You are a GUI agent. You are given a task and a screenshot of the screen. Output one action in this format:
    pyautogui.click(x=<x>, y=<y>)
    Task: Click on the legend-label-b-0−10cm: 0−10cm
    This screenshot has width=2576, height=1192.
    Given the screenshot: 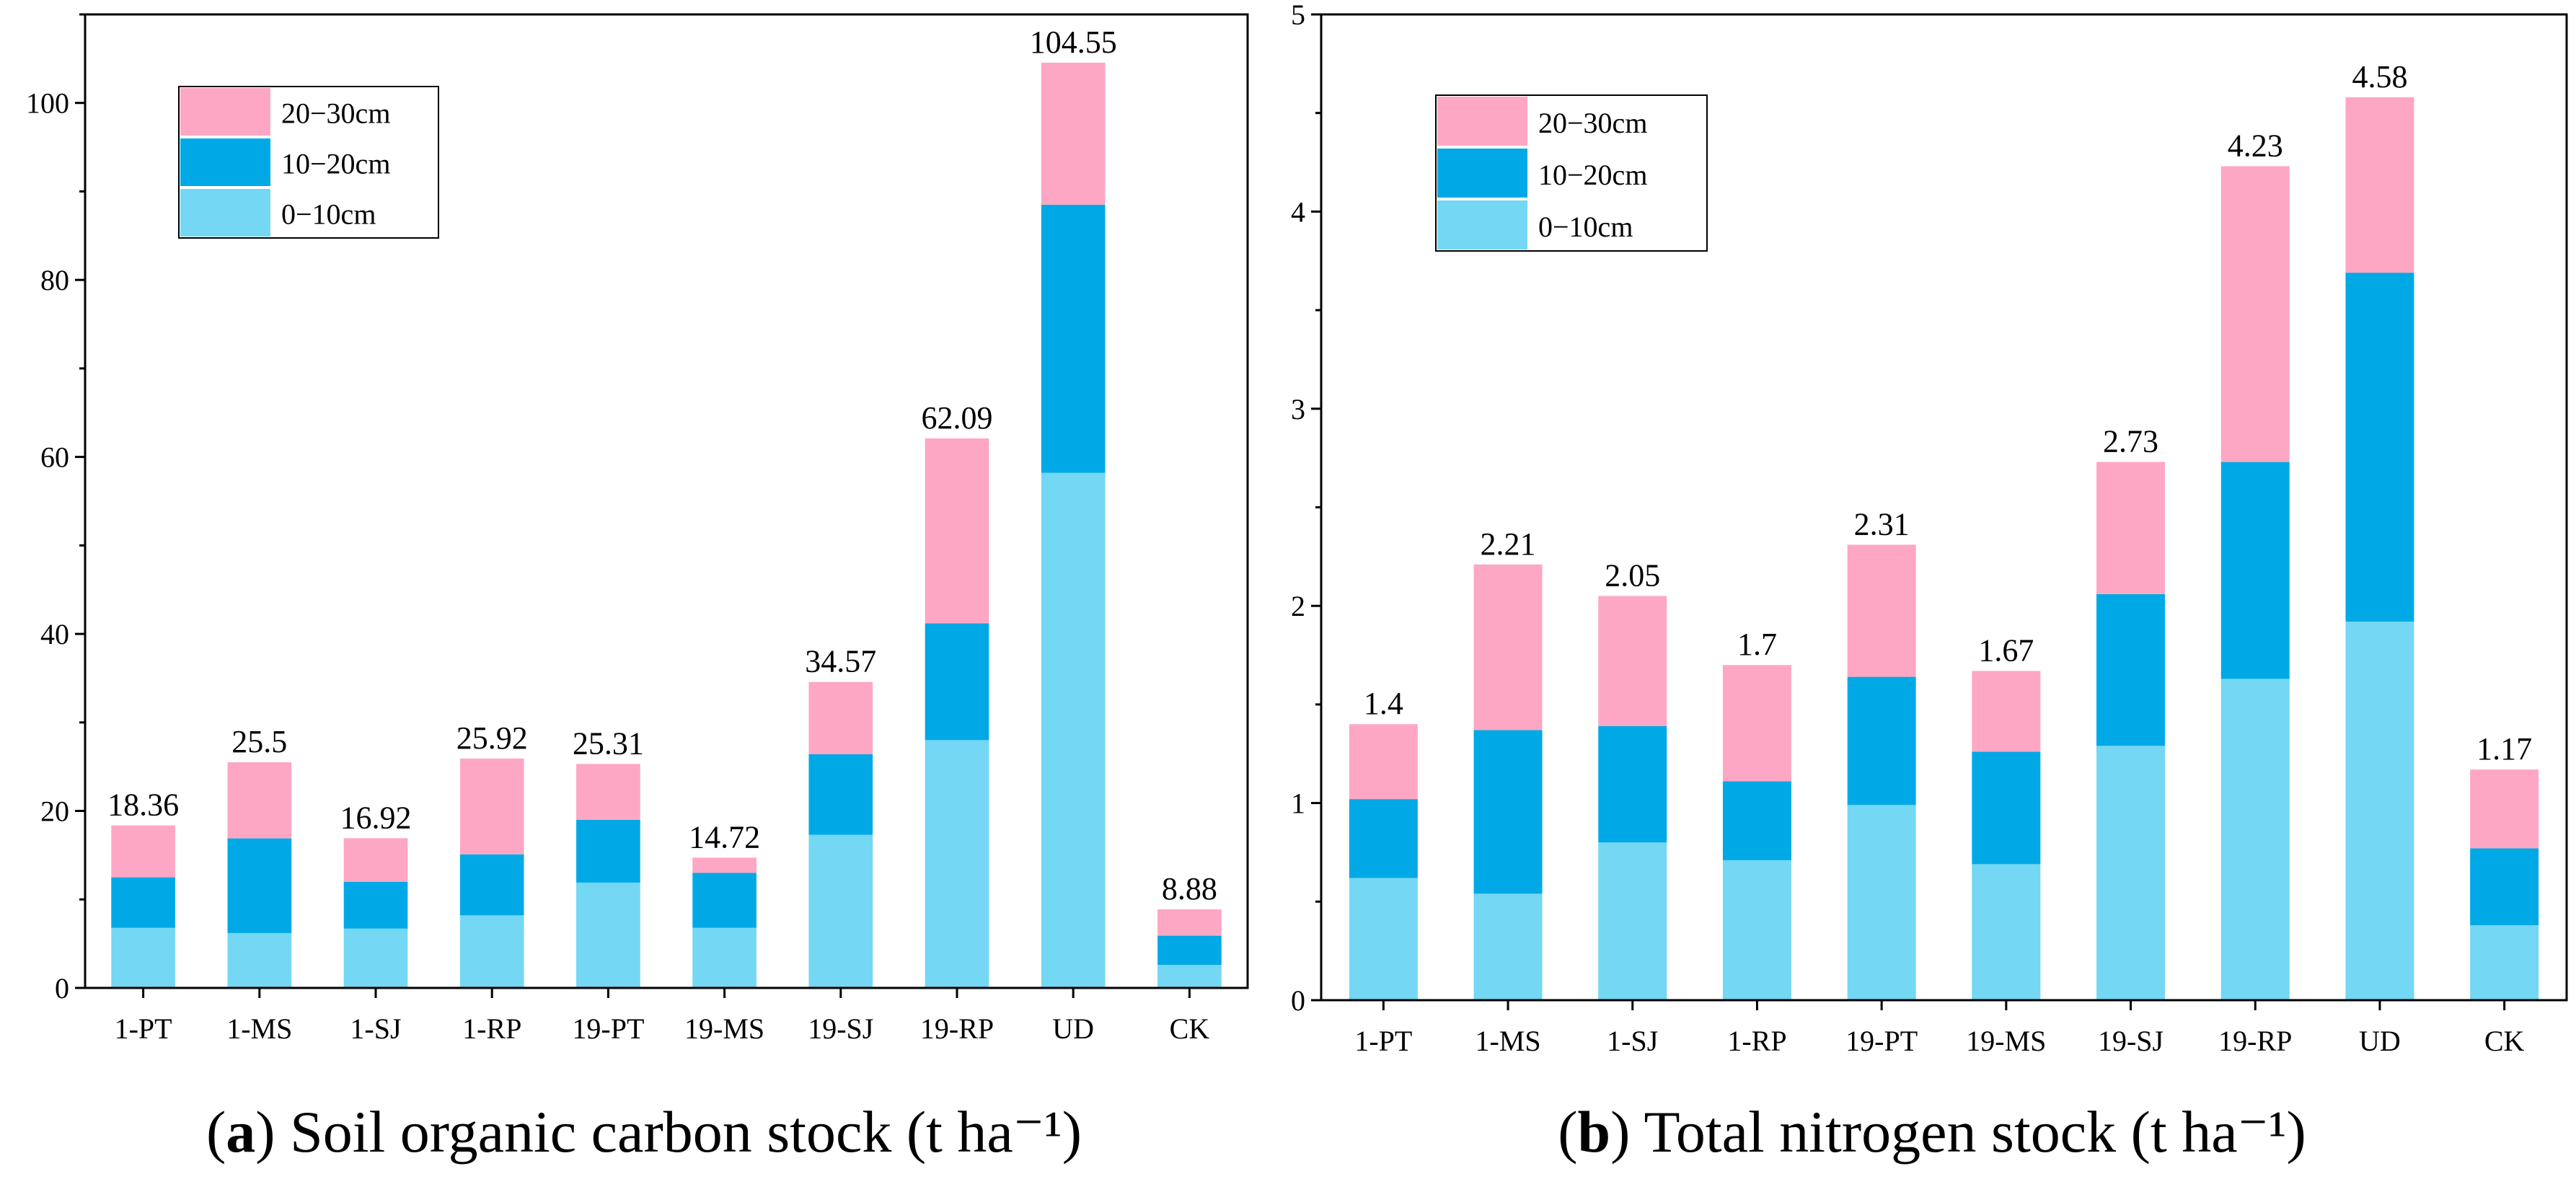 What is the action you would take?
    pyautogui.click(x=1585, y=227)
    